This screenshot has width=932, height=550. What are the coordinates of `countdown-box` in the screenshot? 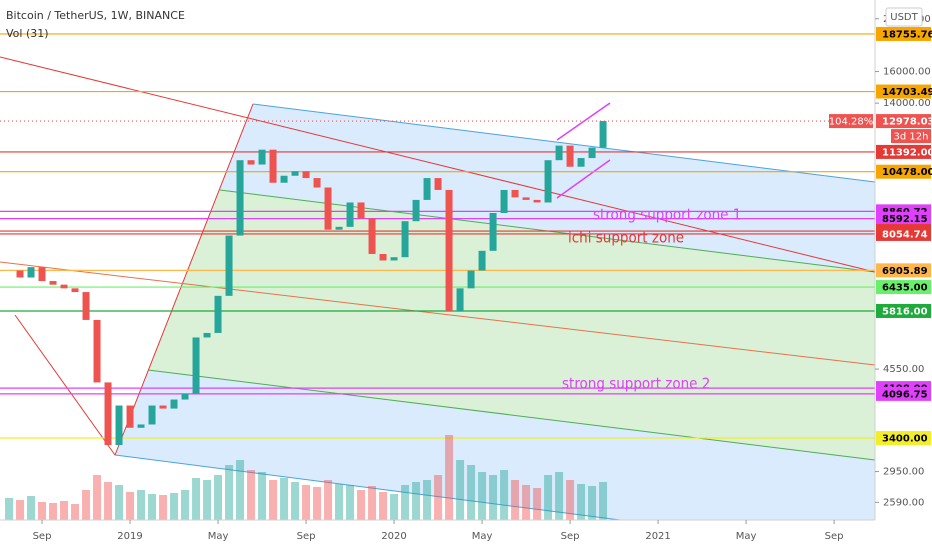 It's located at (911, 136).